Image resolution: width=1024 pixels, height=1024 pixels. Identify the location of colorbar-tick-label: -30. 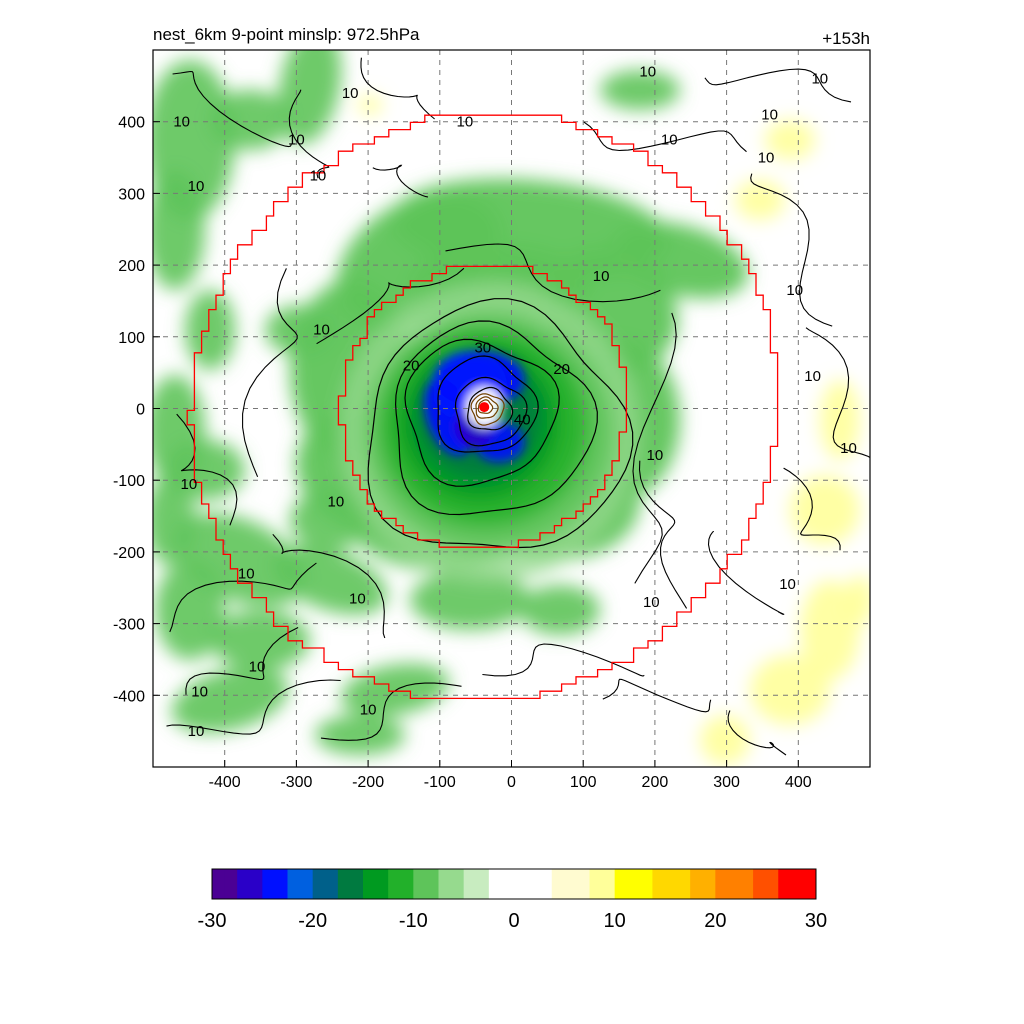
(212, 921).